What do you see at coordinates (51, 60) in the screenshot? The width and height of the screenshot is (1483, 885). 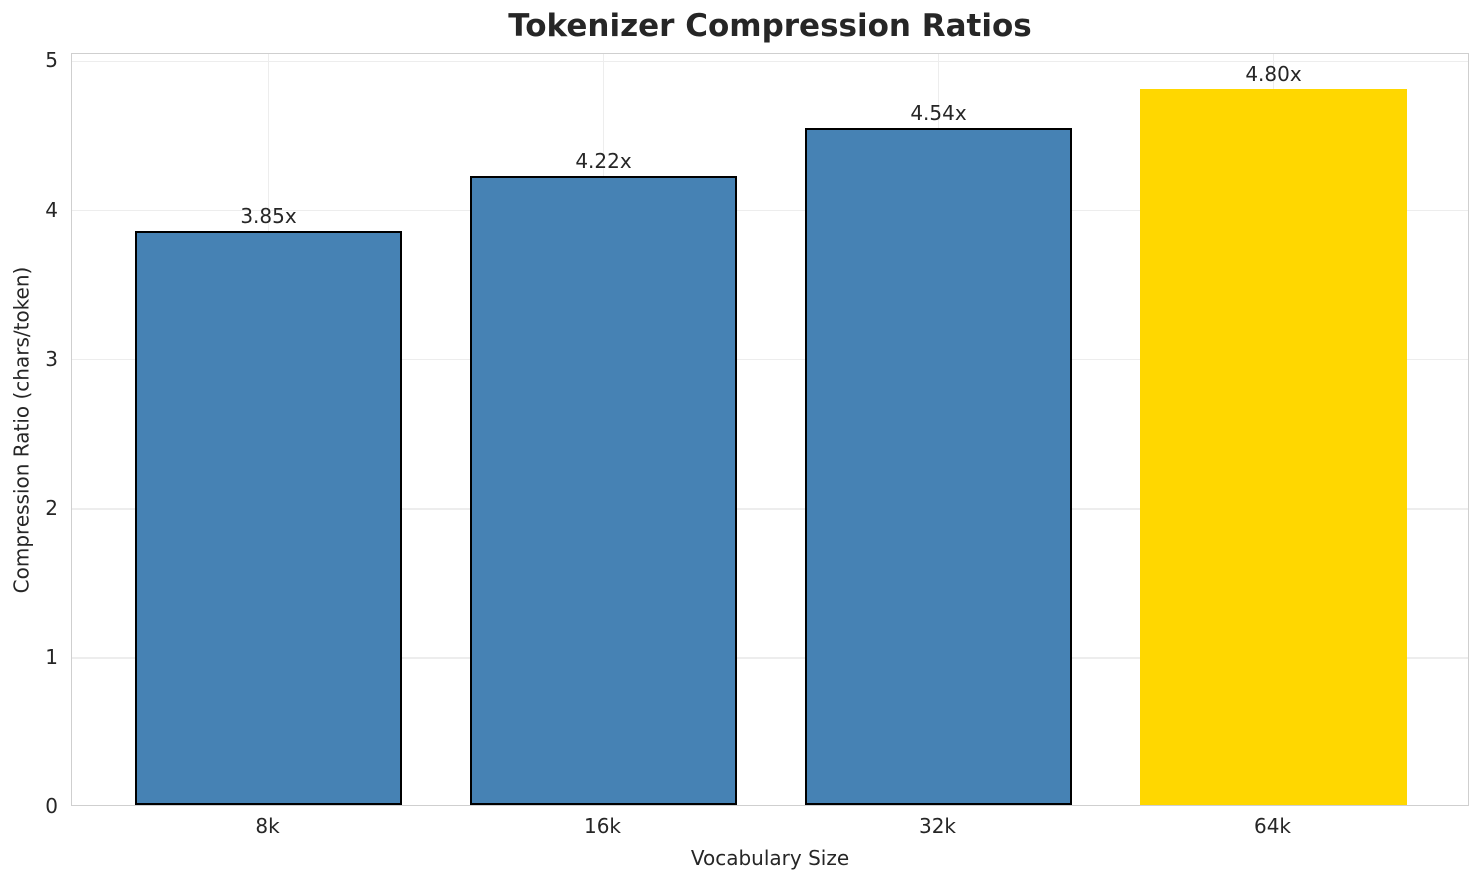 I see `y-tick-label: 5` at bounding box center [51, 60].